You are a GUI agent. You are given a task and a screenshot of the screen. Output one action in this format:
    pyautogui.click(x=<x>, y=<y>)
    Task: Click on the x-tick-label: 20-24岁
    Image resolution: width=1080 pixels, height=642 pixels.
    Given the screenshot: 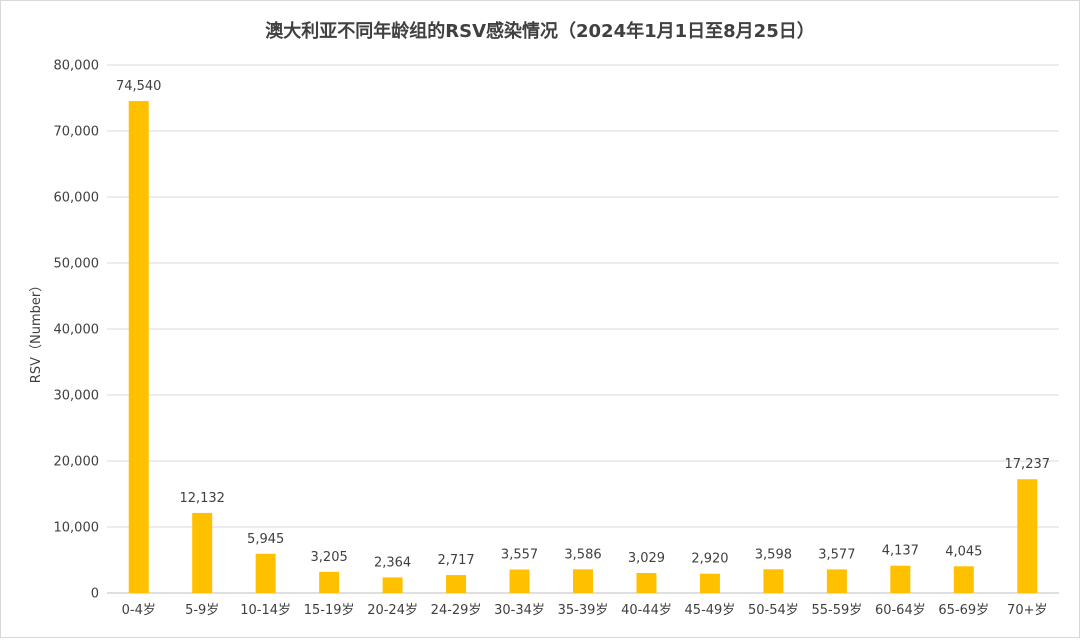 What is the action you would take?
    pyautogui.click(x=392, y=610)
    